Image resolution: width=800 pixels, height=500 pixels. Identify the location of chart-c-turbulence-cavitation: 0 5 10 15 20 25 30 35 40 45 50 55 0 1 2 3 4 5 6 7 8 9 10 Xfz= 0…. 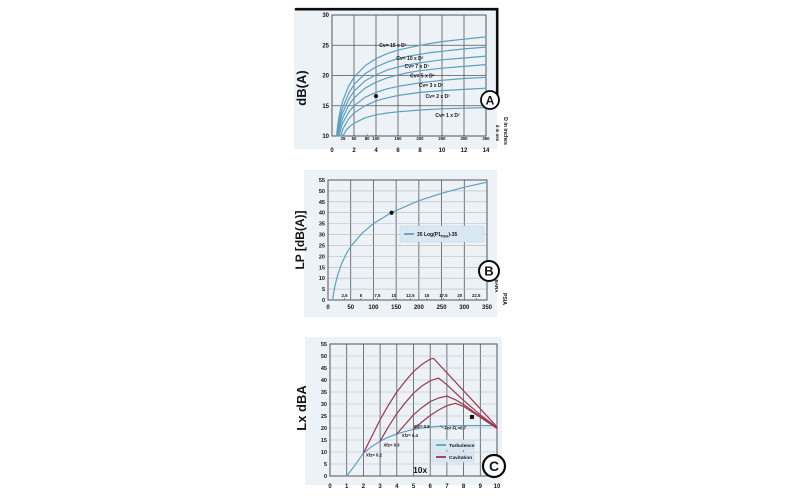
(403, 415).